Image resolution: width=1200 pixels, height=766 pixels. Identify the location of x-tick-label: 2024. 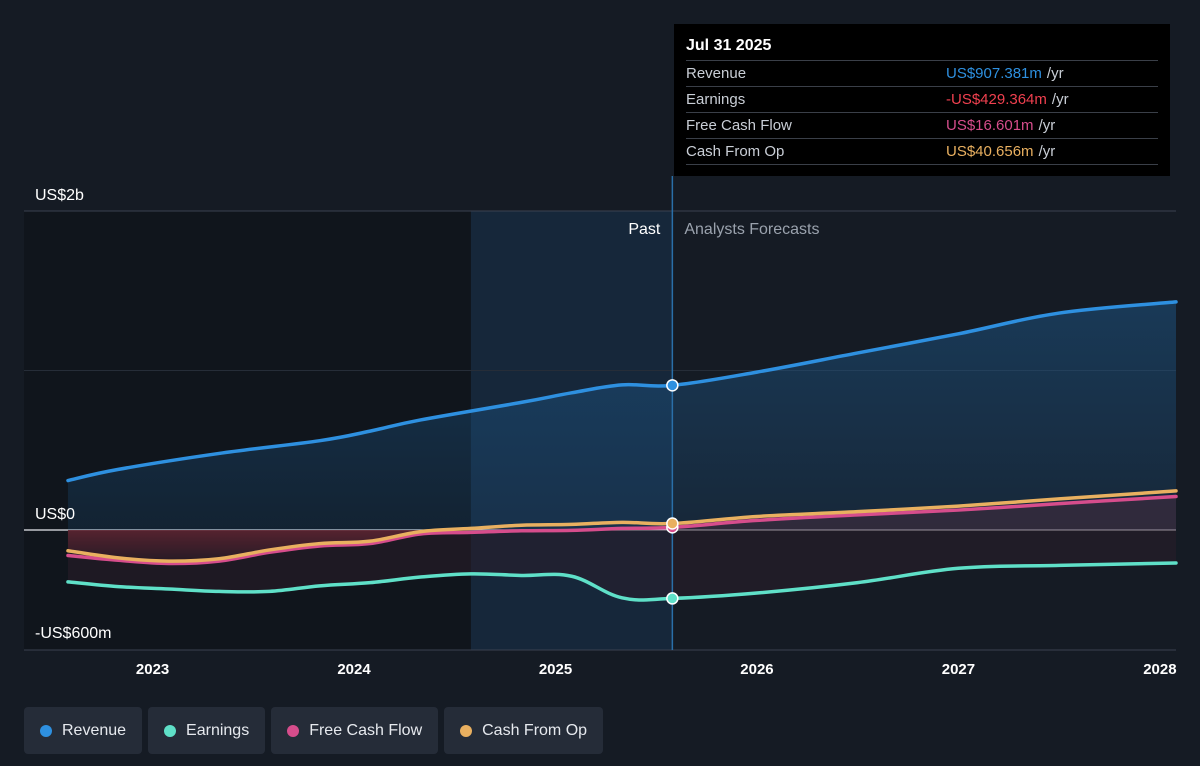
(354, 669).